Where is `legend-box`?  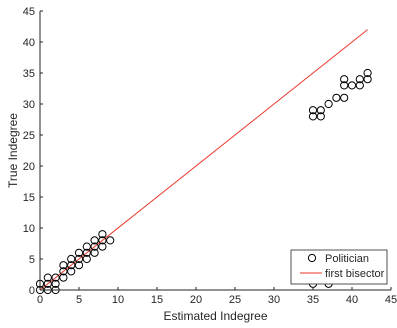 legend-box is located at coordinates (339, 267).